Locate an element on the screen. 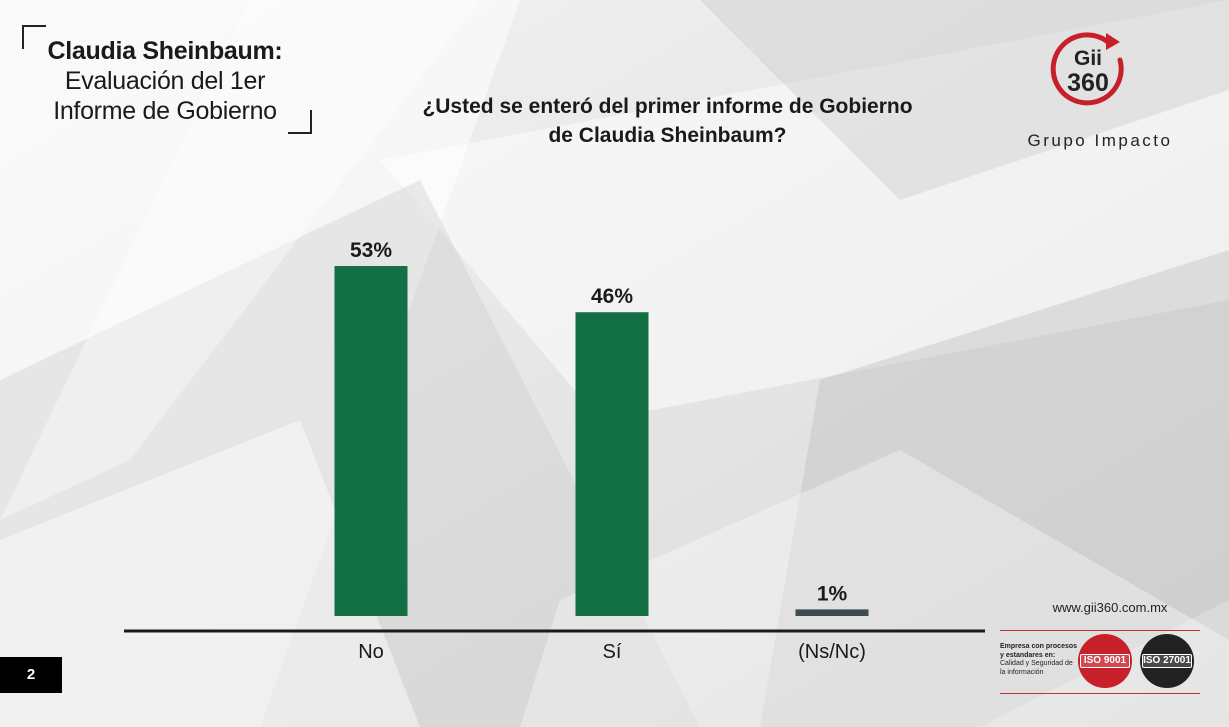  iso-27001-seal-icon: ISO 27001 is located at coordinates (1167, 661).